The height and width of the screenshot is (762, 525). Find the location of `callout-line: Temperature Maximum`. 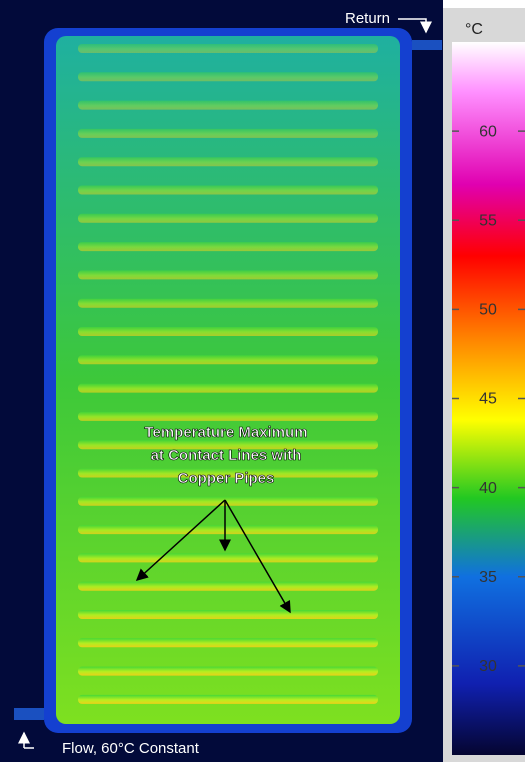

callout-line: Temperature Maximum is located at coordinates (225, 432).